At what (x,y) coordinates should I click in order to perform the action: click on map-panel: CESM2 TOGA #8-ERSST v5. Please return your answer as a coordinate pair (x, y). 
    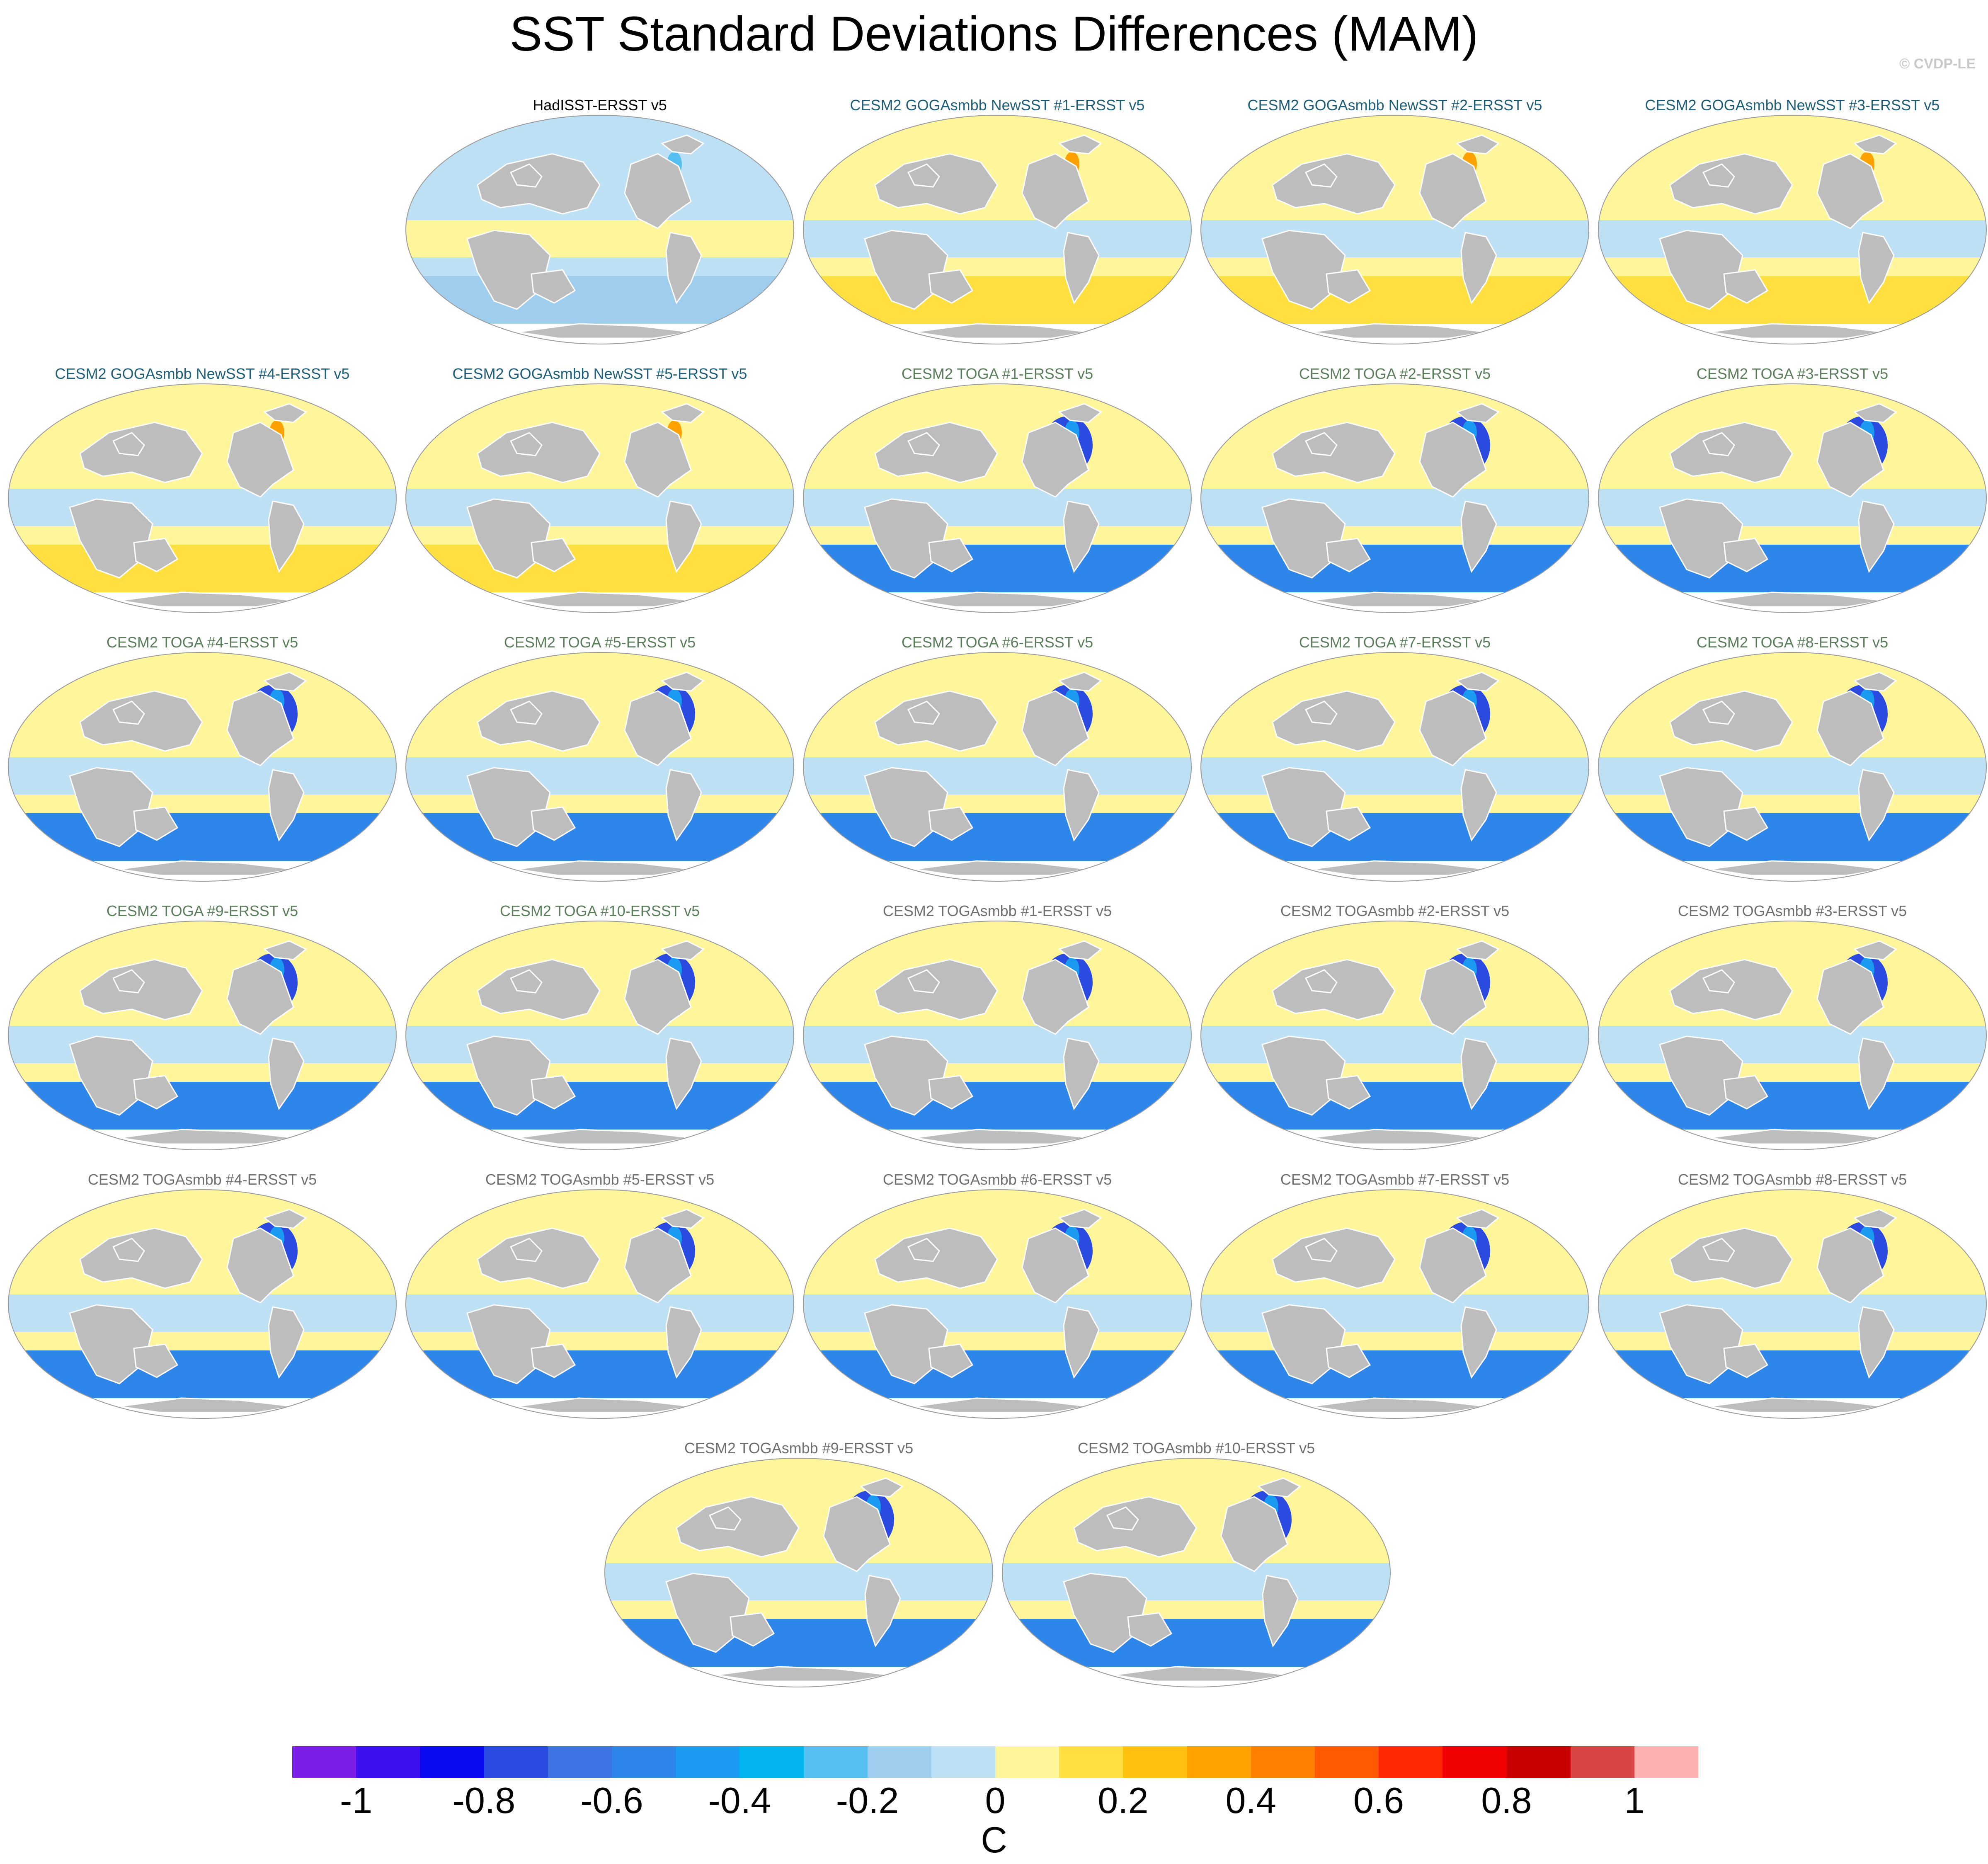
    Looking at the image, I should click on (1793, 757).